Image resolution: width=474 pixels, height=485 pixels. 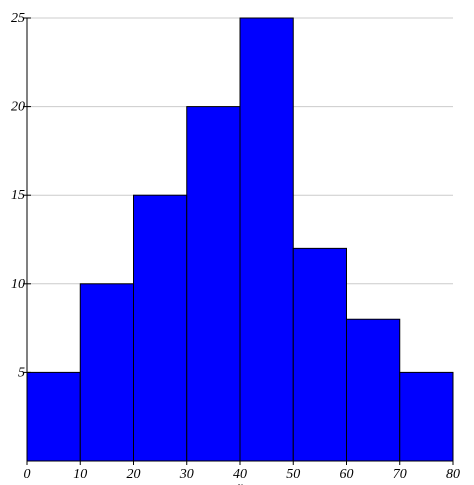 I want to click on x-tick-label-60: 60, so click(x=347, y=474).